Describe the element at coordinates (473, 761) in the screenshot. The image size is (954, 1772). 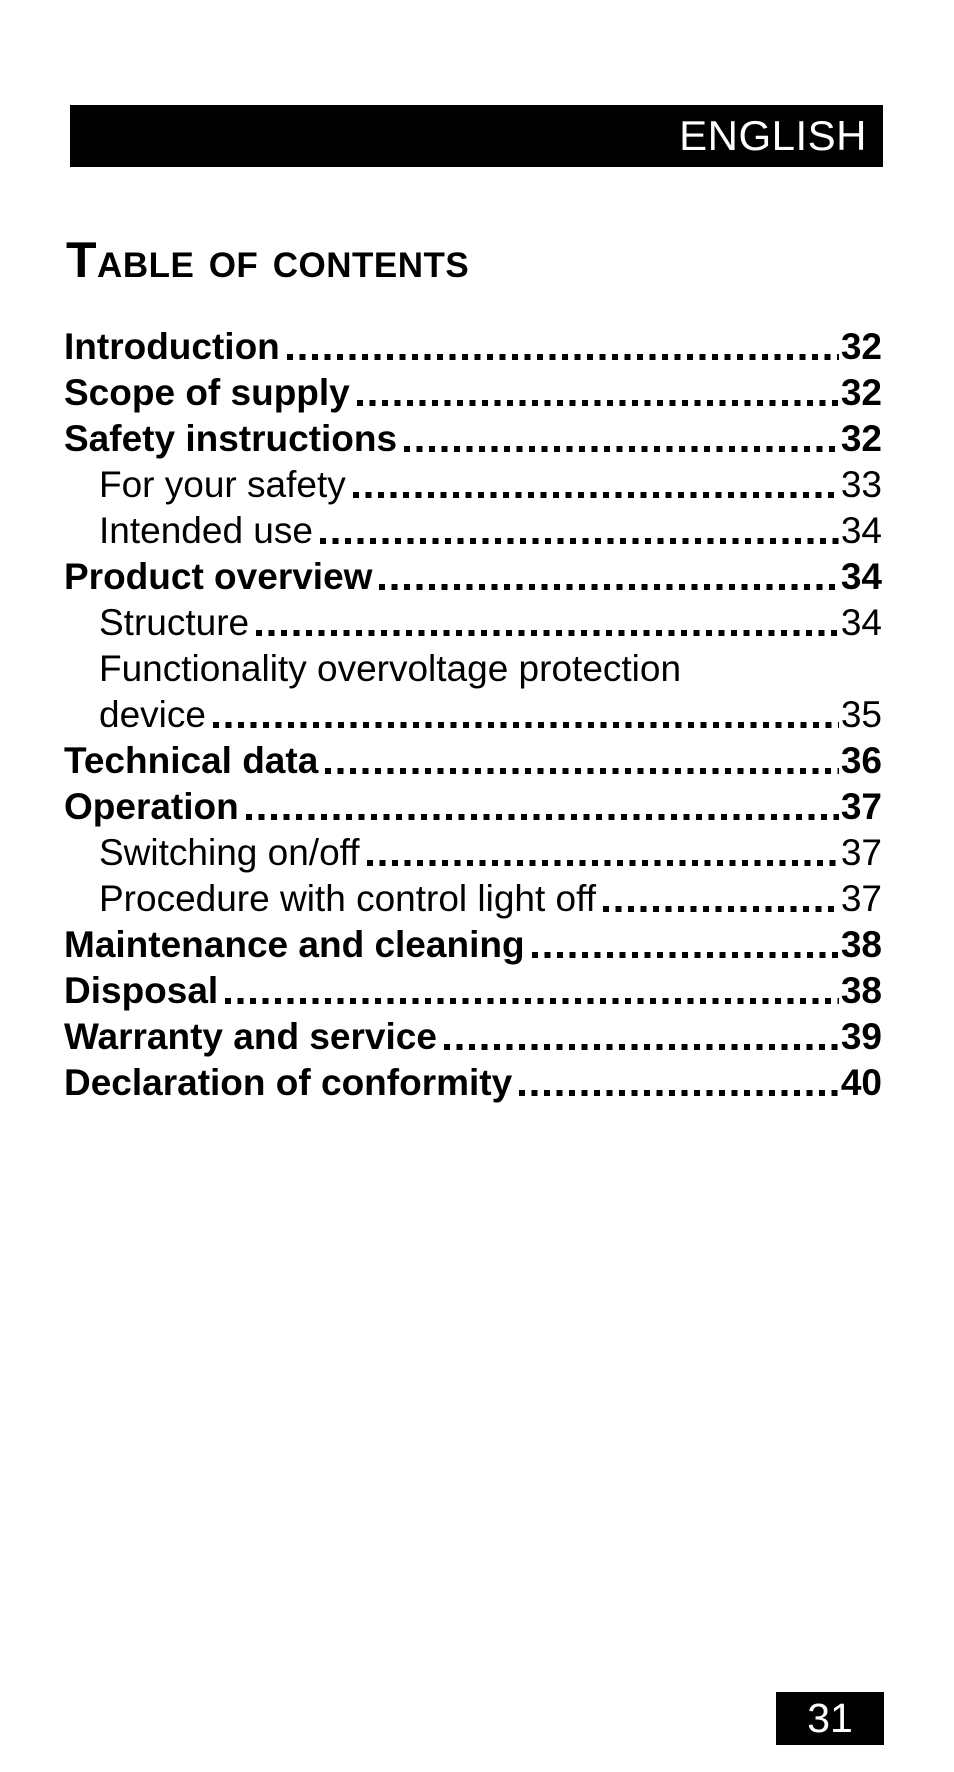
I see `toc-entry: Technical data 36` at that location.